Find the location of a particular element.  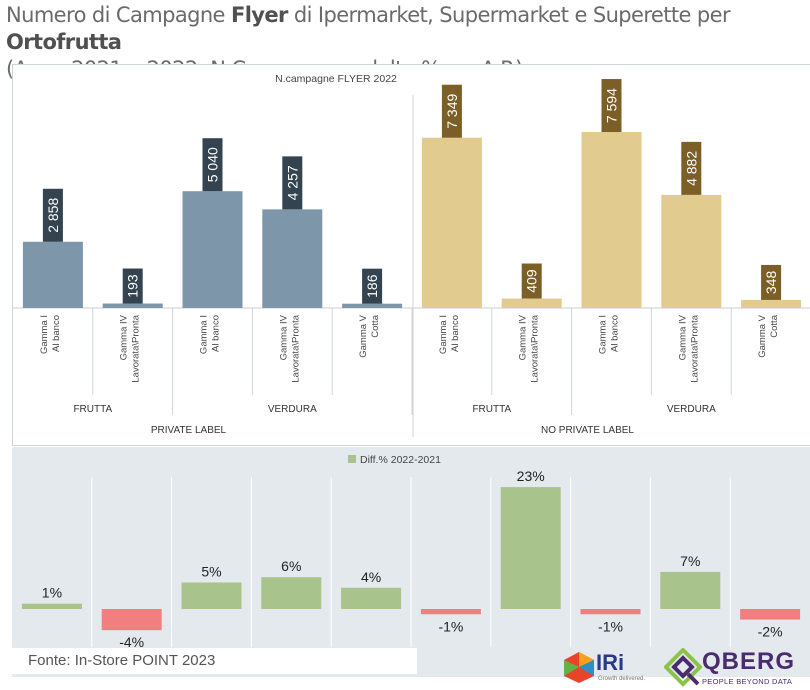

diff-value-label: 5% is located at coordinates (211, 572).